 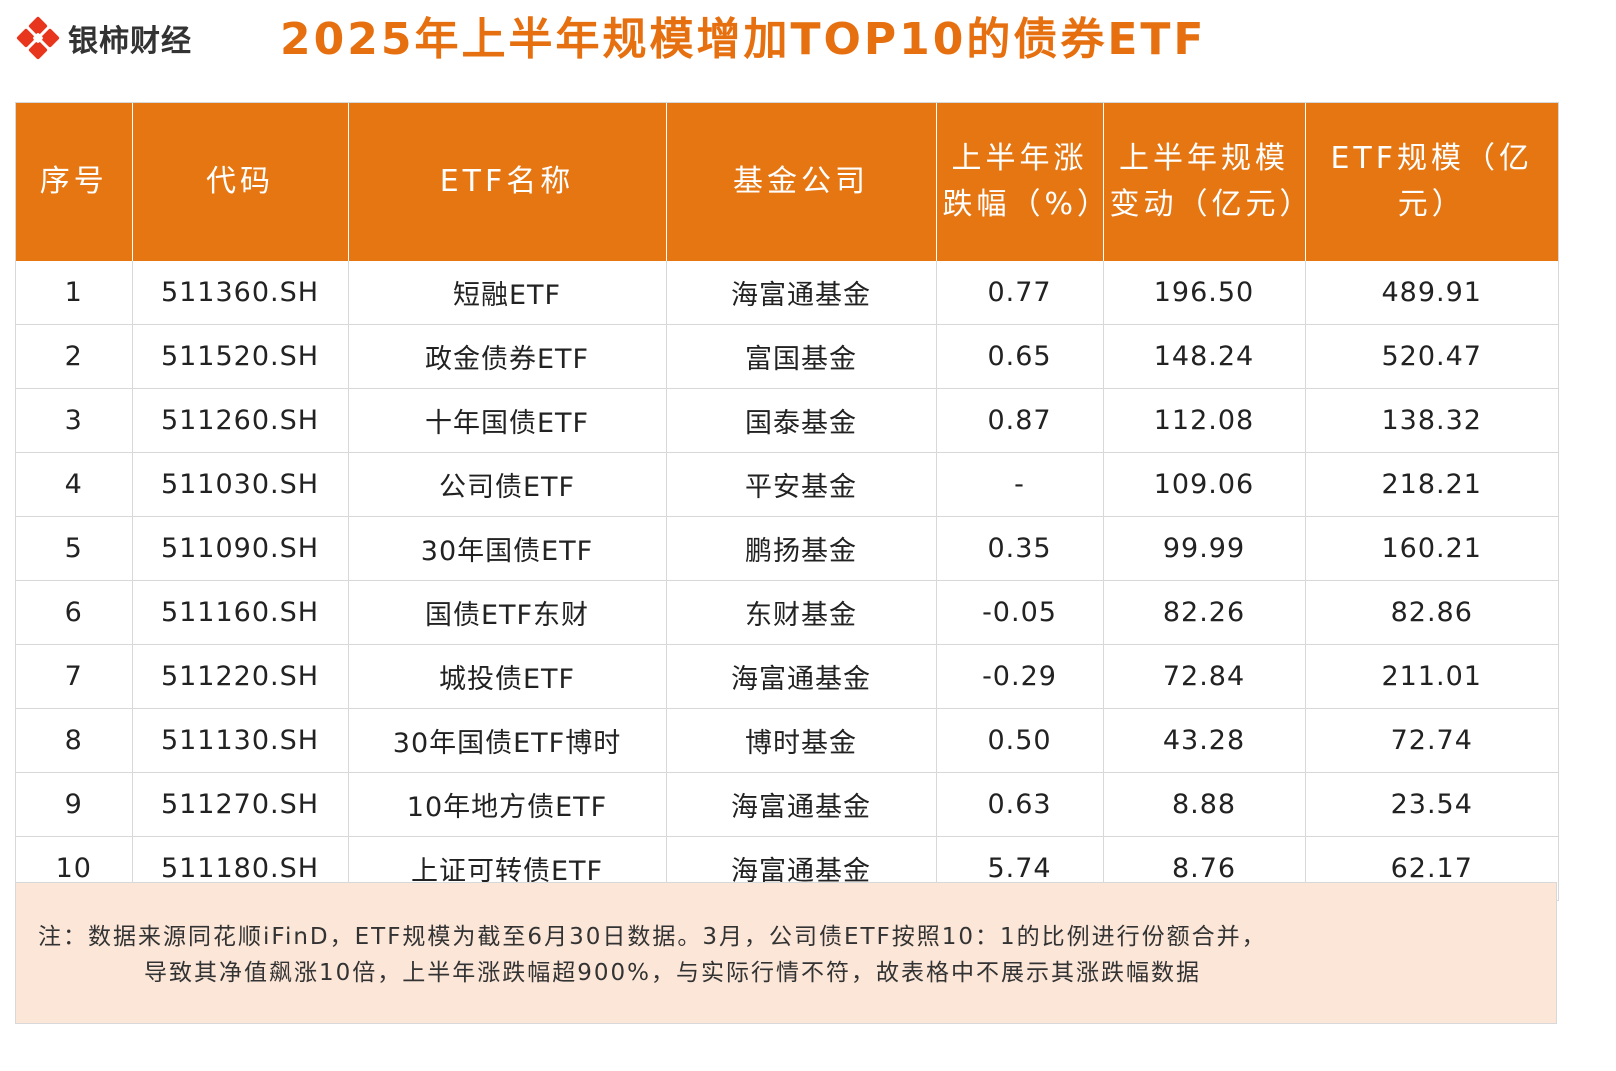 What do you see at coordinates (507, 676) in the screenshot?
I see `cell-etf-name: 城投债ETF` at bounding box center [507, 676].